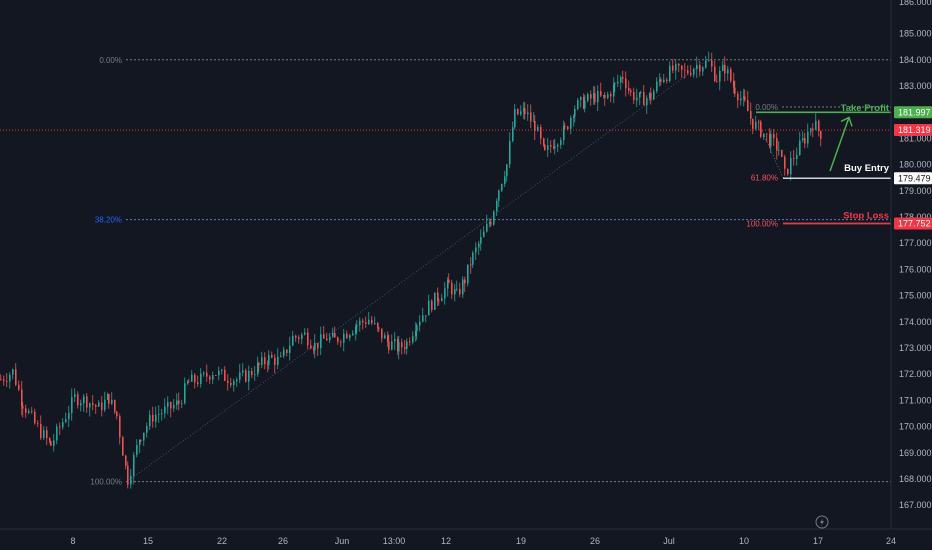 The width and height of the screenshot is (932, 550). I want to click on price-badge-label: 179.479, so click(914, 178).